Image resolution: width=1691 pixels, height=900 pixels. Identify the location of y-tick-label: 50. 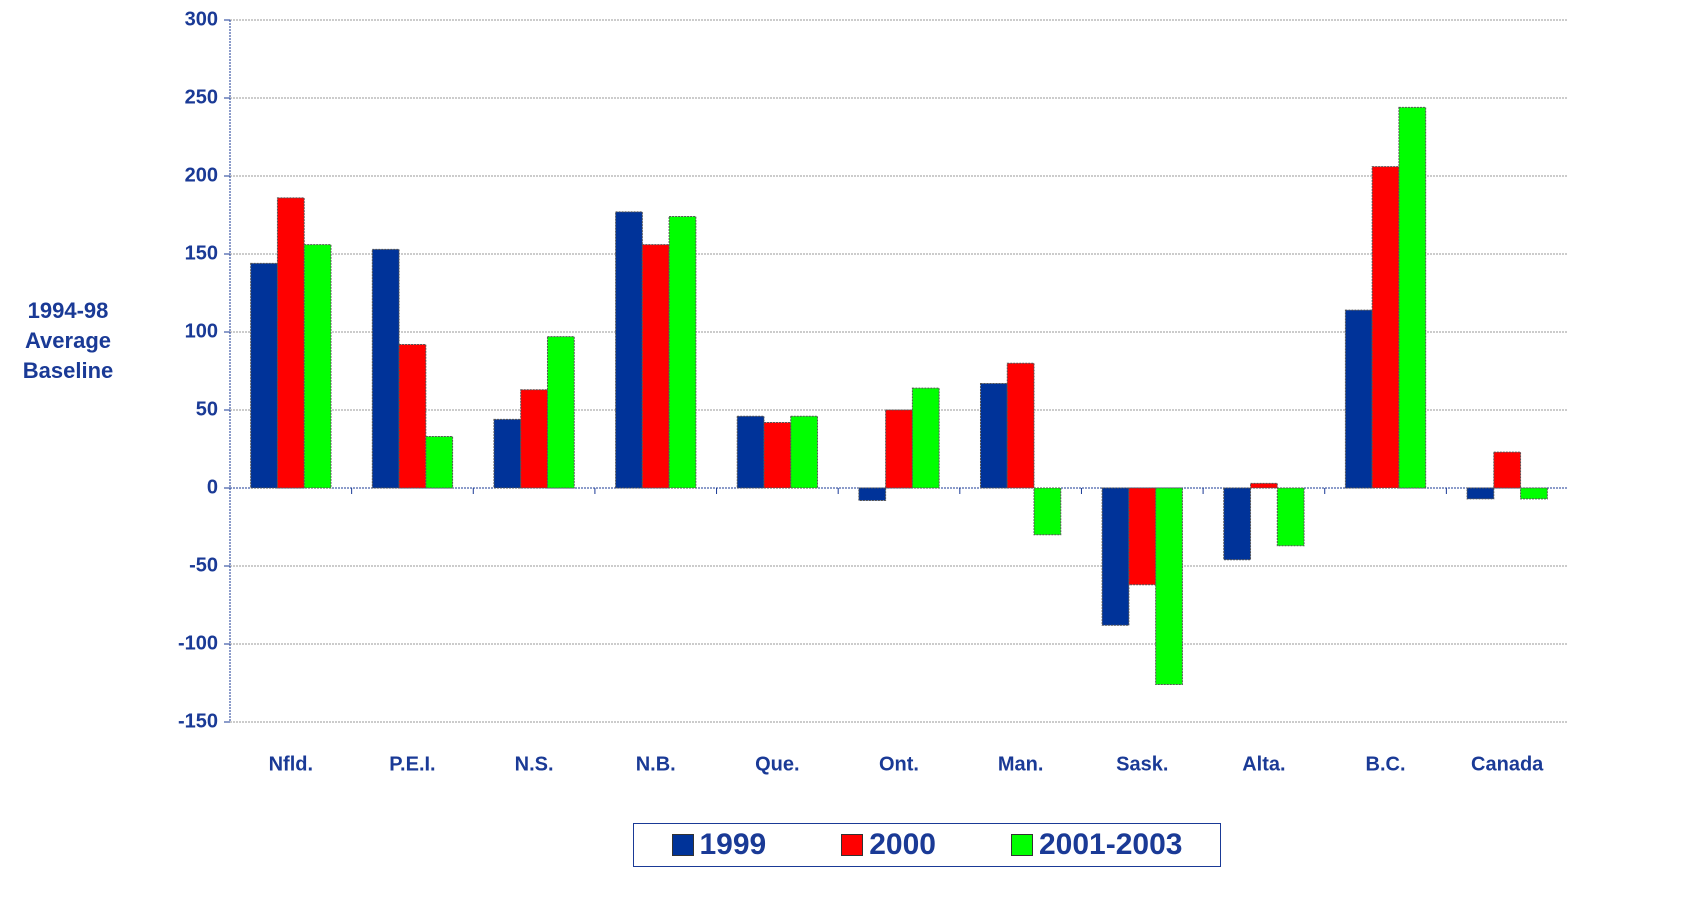
(207, 409).